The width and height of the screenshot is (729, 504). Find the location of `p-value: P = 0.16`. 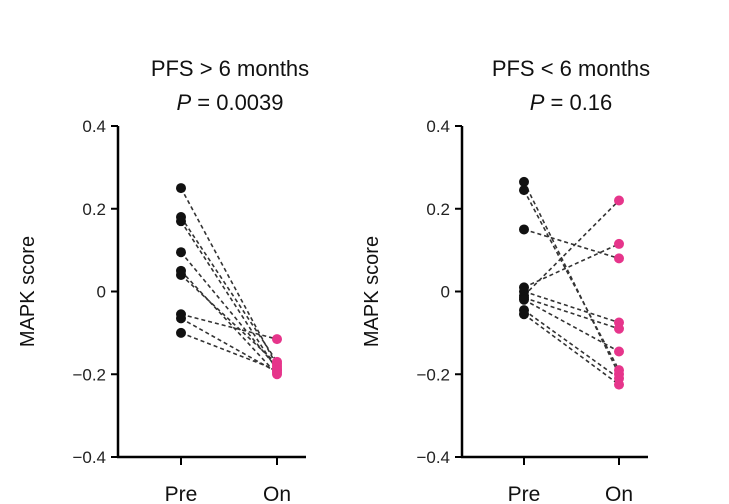

p-value: P = 0.16 is located at coordinates (571, 102).